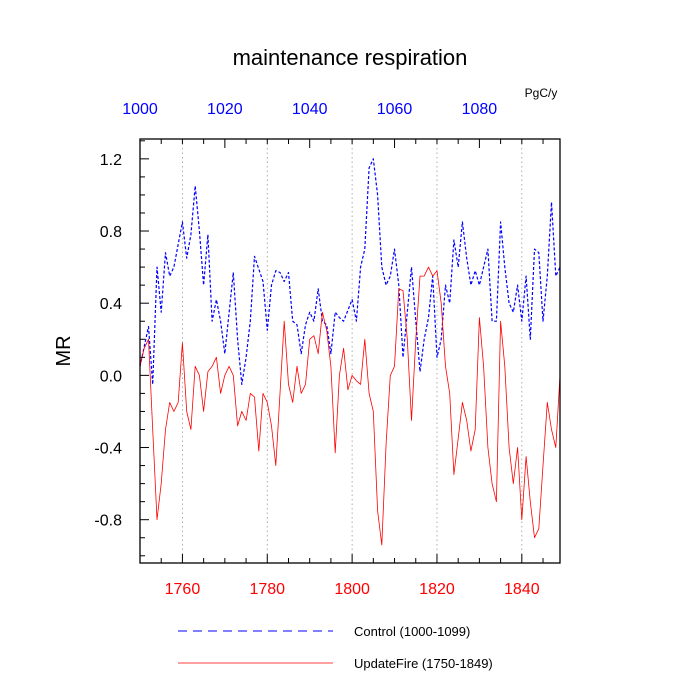 This screenshot has width=700, height=700. What do you see at coordinates (522, 589) in the screenshot?
I see `x-bottom-tick-label: 1840` at bounding box center [522, 589].